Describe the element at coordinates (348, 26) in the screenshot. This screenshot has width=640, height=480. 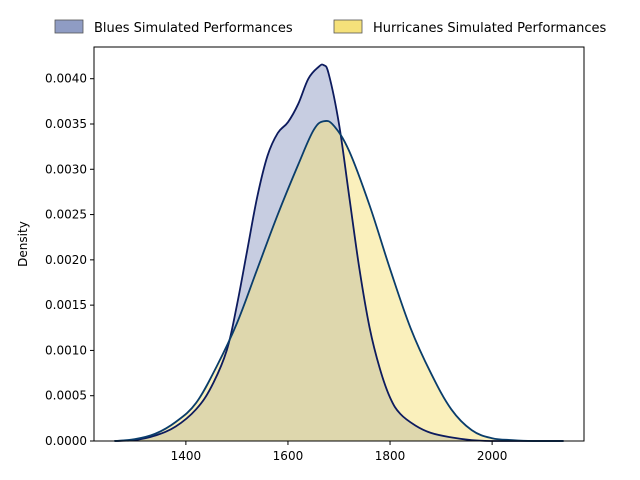
I see `legend-swatch-hurricanes` at that location.